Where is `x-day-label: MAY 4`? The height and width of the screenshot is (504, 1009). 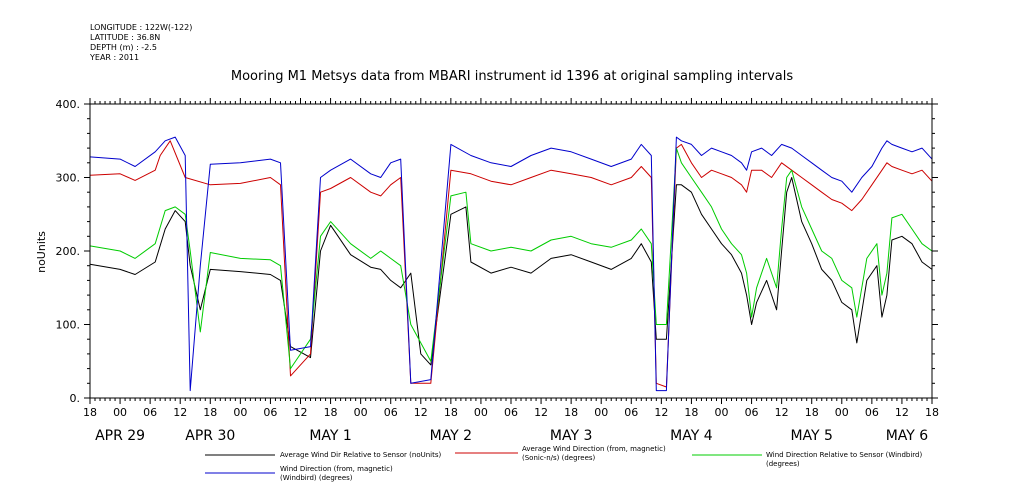 x-day-label: MAY 4 is located at coordinates (691, 436).